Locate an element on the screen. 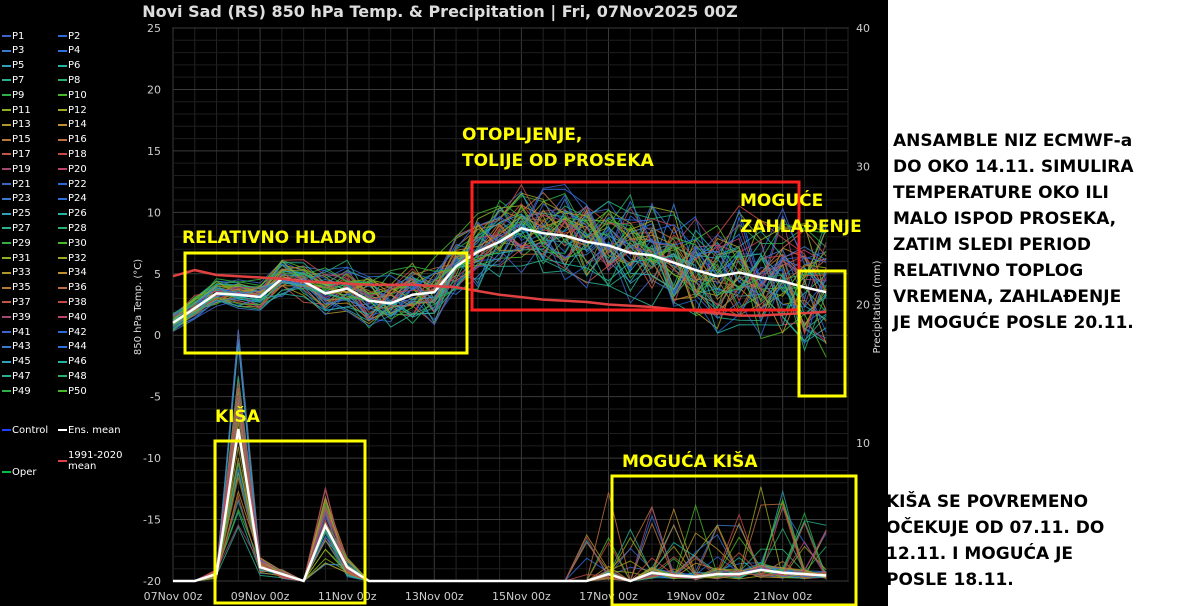 The width and height of the screenshot is (1200, 606). legend-label: P31 is located at coordinates (21, 258).